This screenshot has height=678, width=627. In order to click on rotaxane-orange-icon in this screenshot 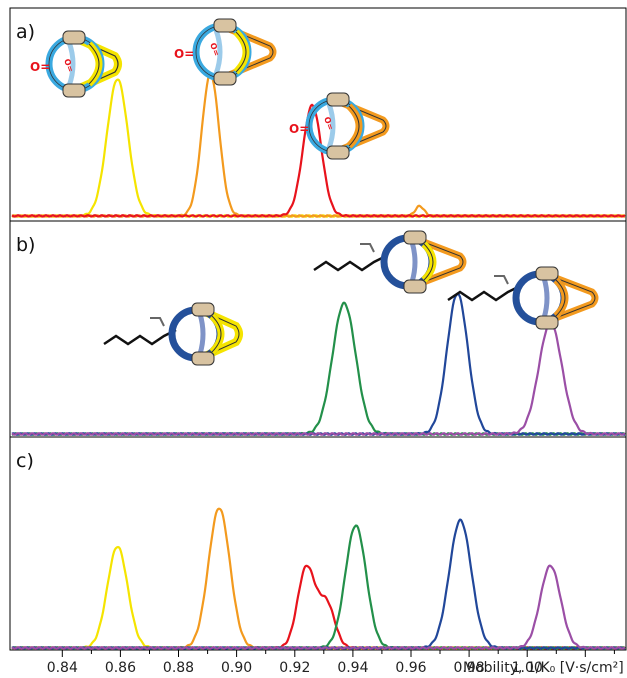, I will do `click(234, 52)`.